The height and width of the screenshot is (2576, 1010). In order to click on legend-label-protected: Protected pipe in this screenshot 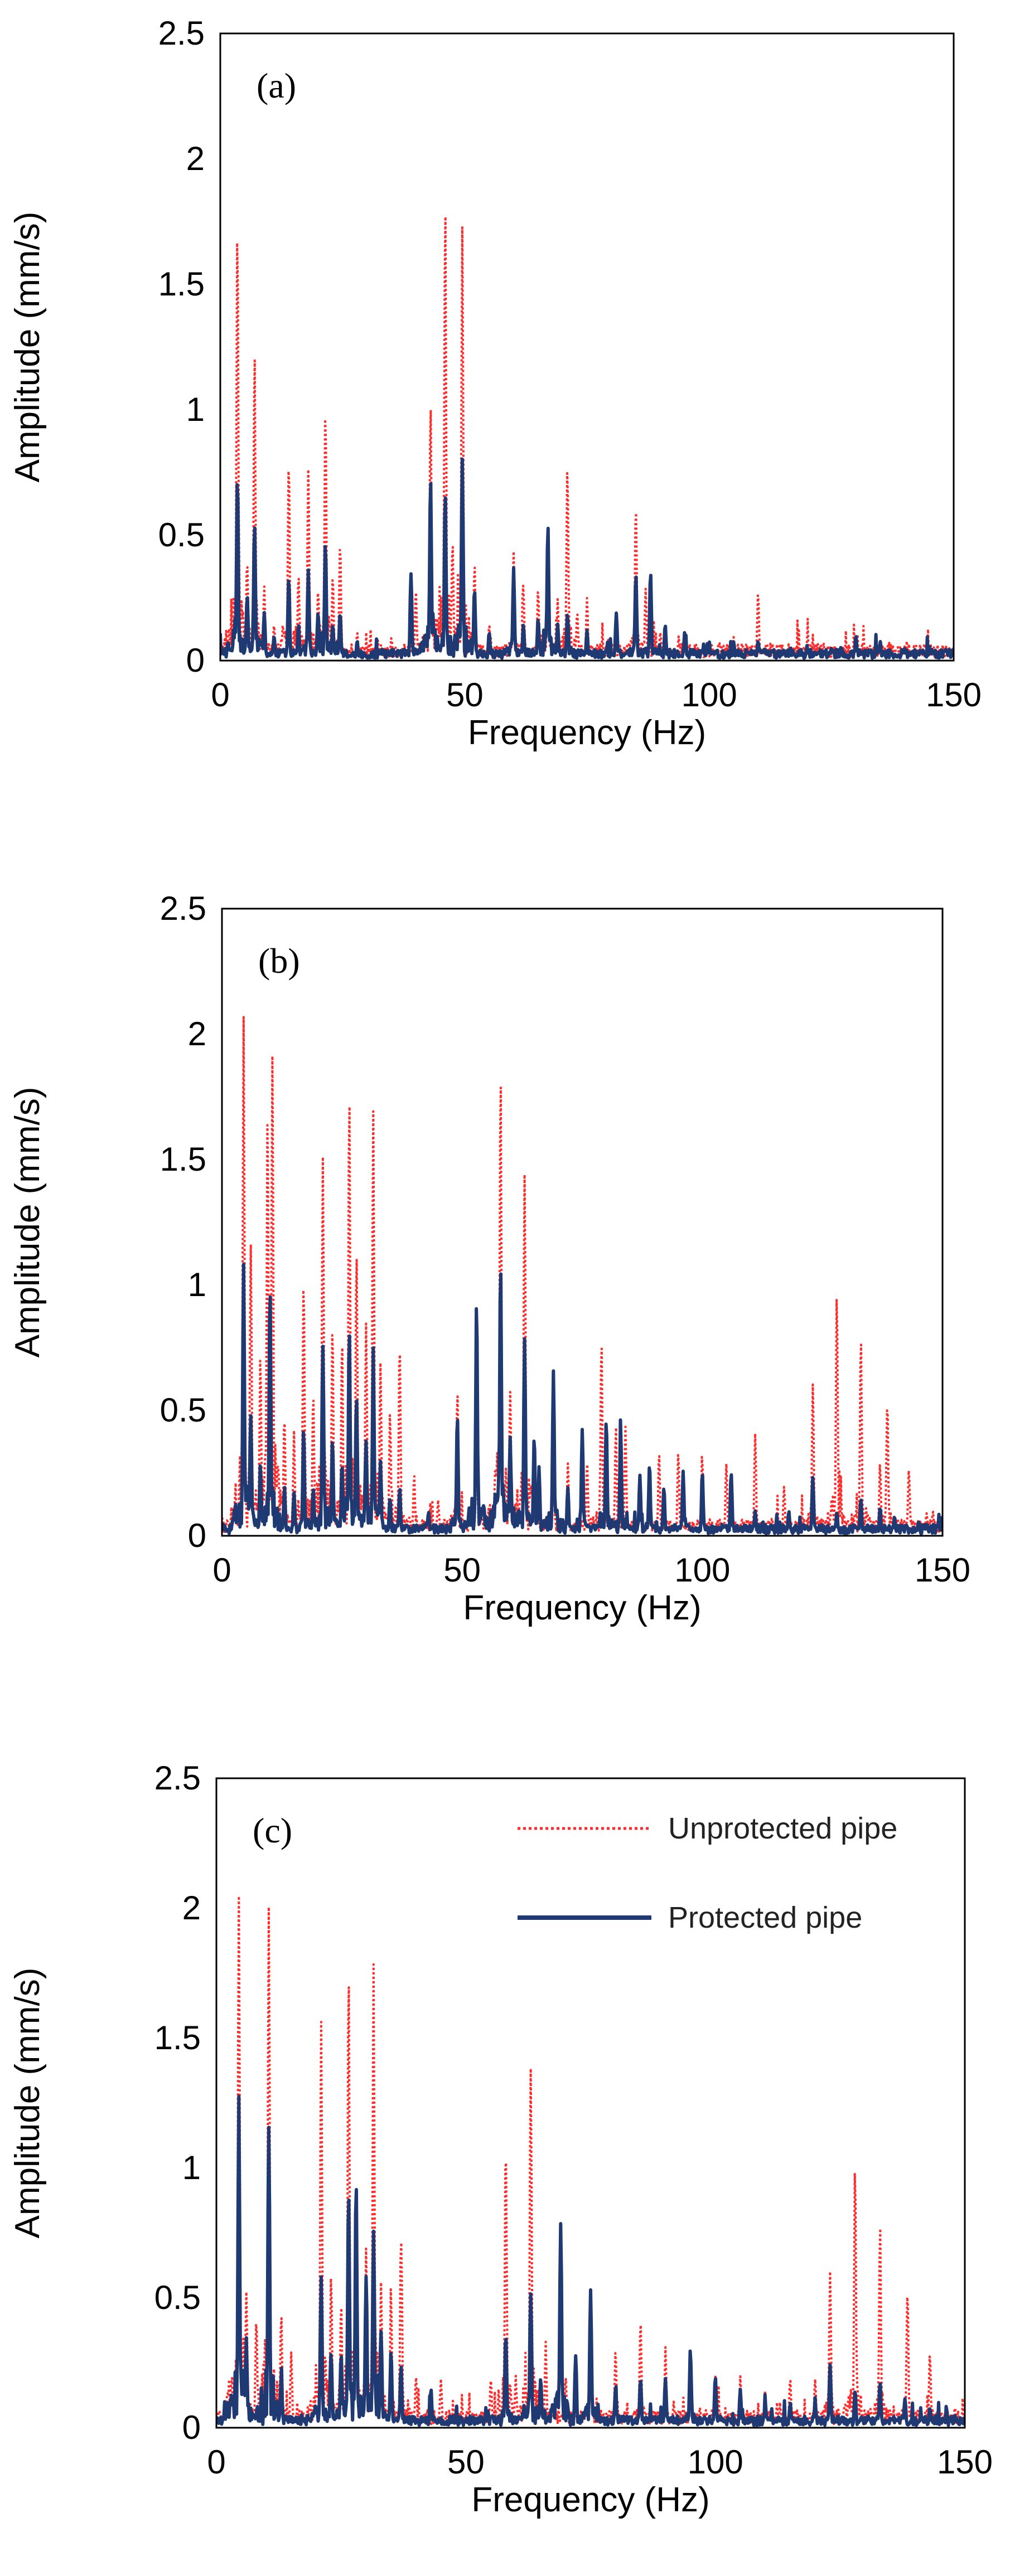, I will do `click(765, 1917)`.